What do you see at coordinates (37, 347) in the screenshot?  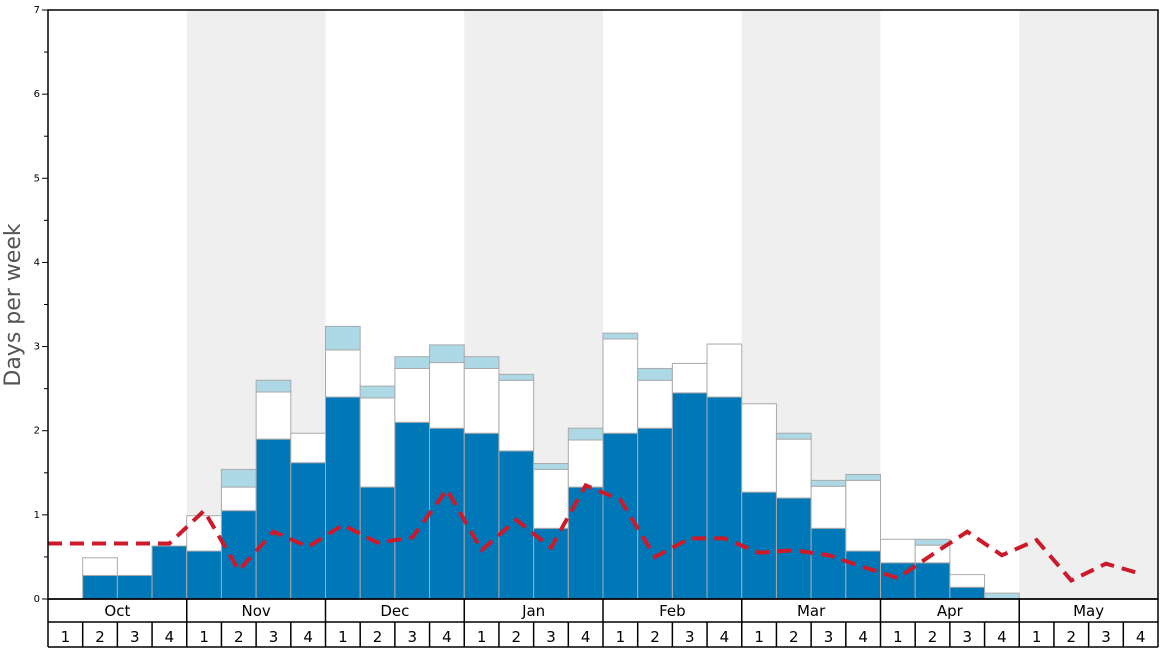 I see `y-tick-label-3: 3` at bounding box center [37, 347].